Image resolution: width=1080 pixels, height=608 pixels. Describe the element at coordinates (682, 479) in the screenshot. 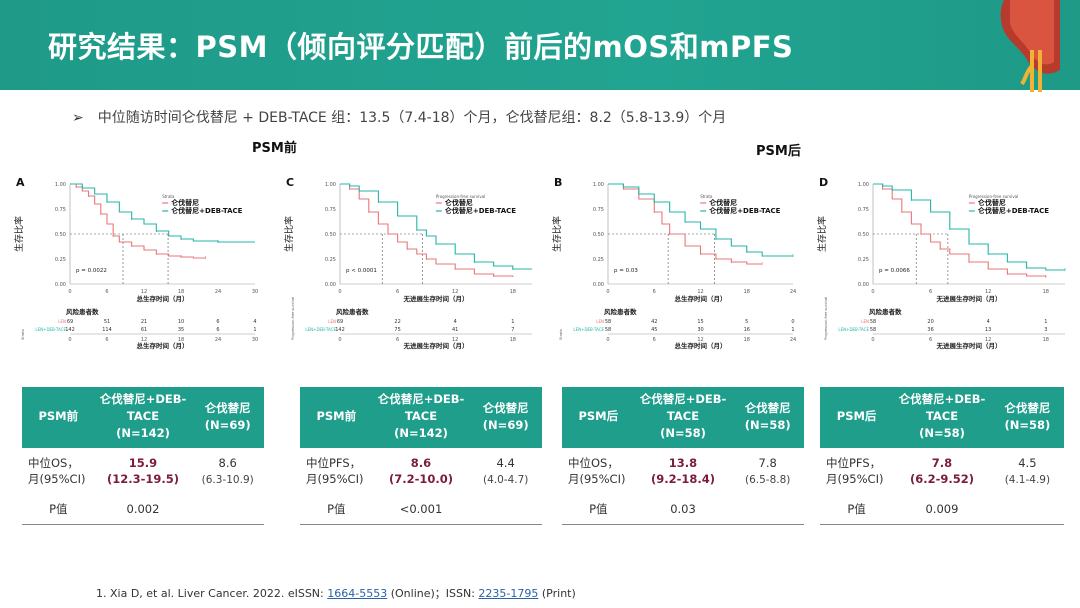

I see `combo-ci: (9.2-18.4)` at that location.